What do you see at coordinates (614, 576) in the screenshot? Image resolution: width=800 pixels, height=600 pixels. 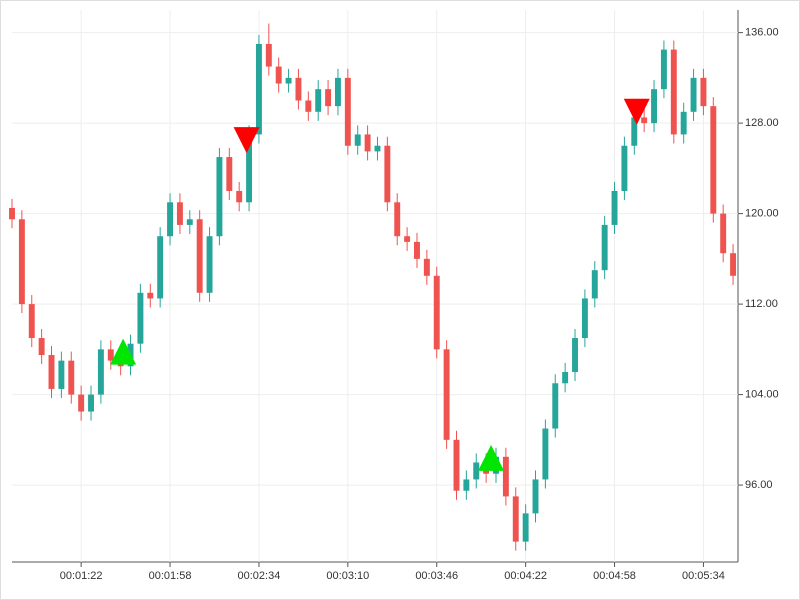 I see `x-tick-label: 00:04:58` at bounding box center [614, 576].